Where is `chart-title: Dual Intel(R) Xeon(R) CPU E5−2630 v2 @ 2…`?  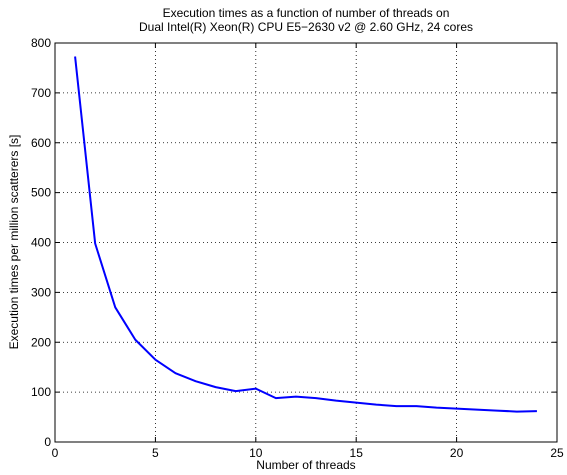 chart-title: Dual Intel(R) Xeon(R) CPU E5−2630 v2 @ 2… is located at coordinates (306, 27).